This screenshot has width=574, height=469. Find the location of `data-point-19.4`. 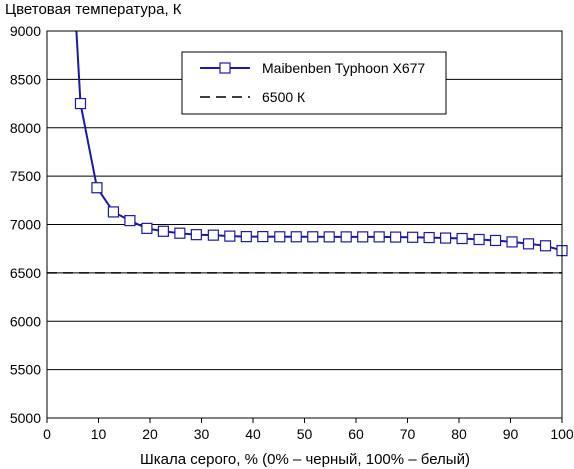

data-point-19.4 is located at coordinates (147, 228).